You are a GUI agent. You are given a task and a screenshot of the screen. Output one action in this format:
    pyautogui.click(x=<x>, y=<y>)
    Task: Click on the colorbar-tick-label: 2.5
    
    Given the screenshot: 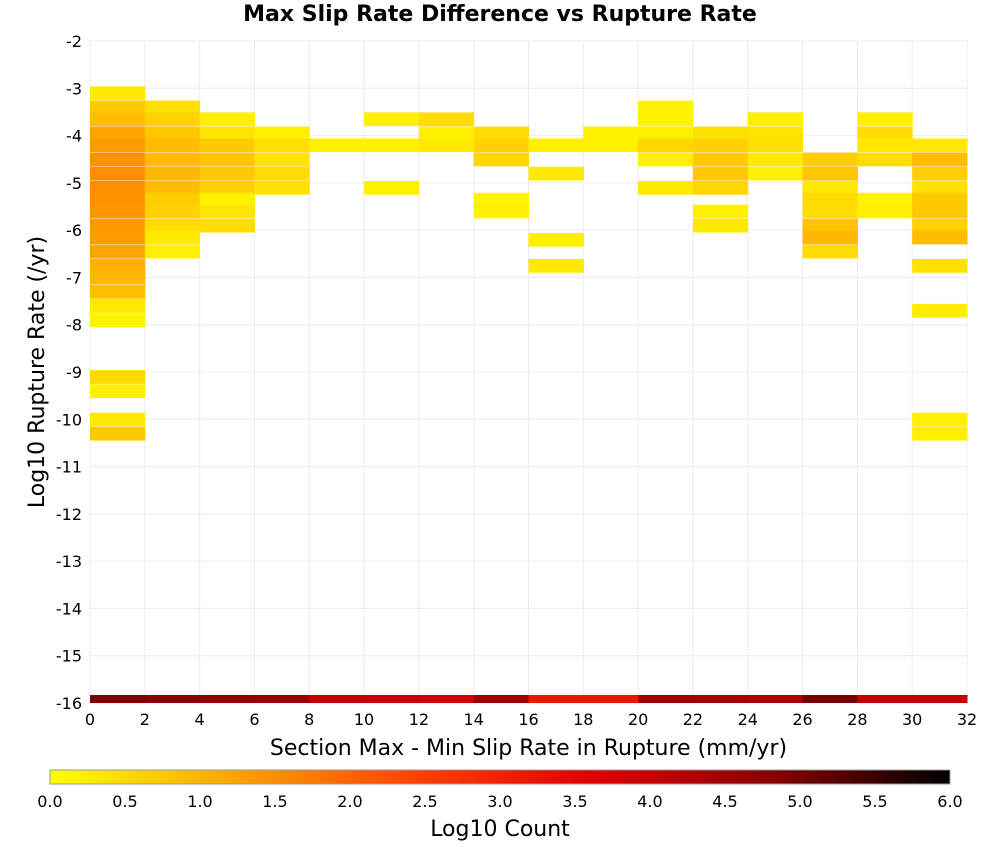 What is the action you would take?
    pyautogui.click(x=424, y=801)
    